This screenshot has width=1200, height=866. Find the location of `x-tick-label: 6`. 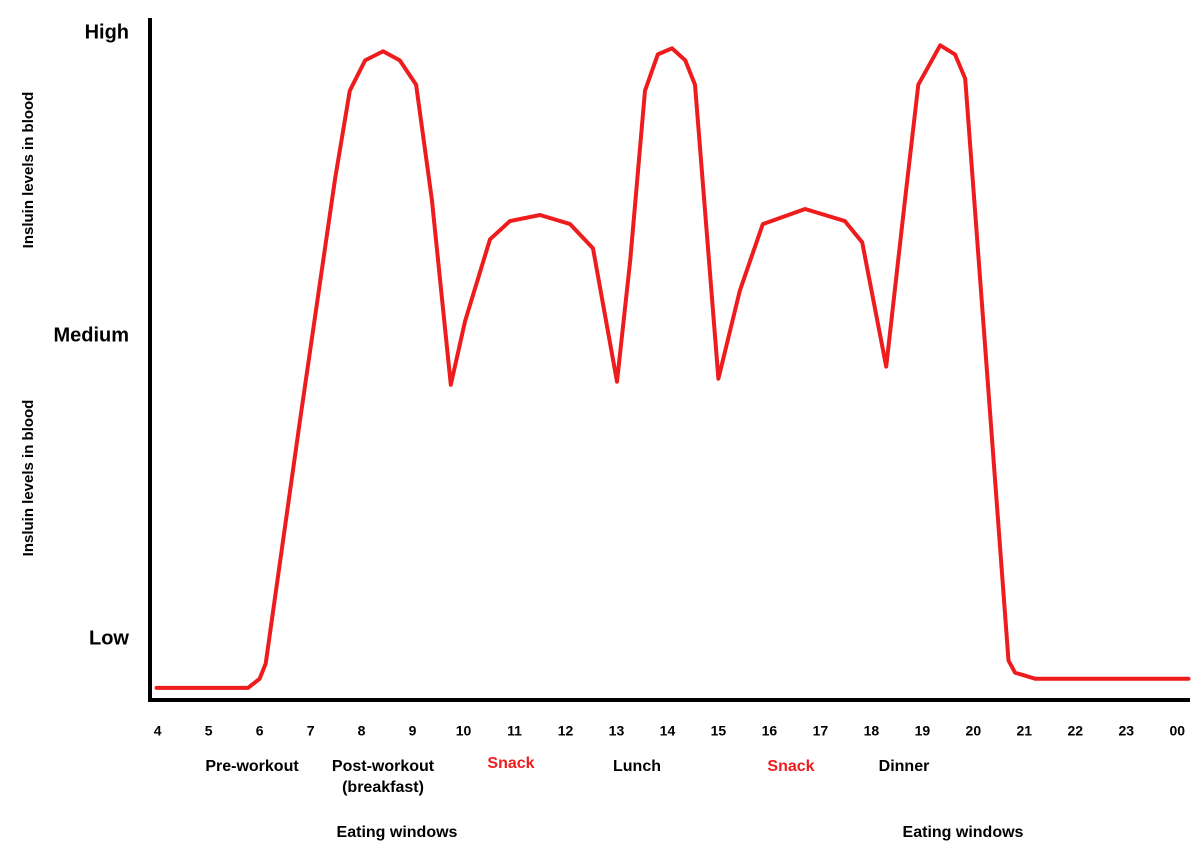

x-tick-label: 6 is located at coordinates (260, 731).